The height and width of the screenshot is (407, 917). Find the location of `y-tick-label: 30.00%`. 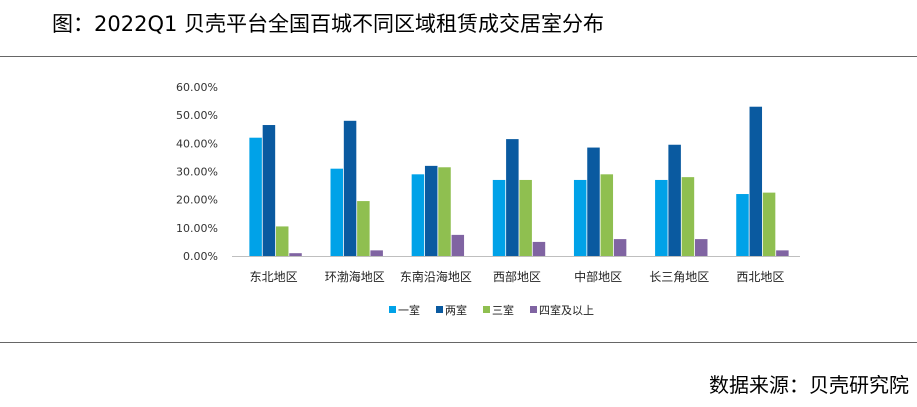

y-tick-label: 30.00% is located at coordinates (197, 172).